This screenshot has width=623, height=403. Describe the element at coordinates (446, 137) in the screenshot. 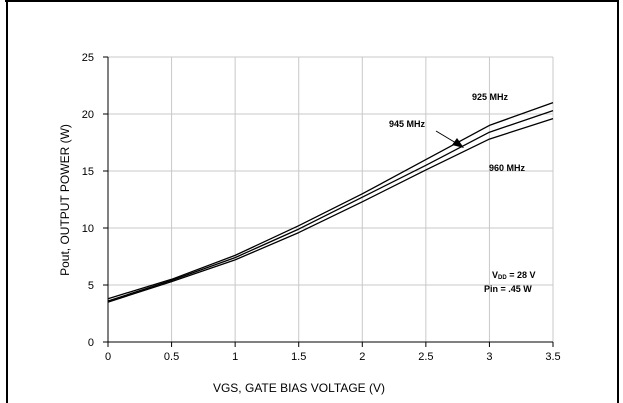

I see `annotation-arrow-line` at that location.